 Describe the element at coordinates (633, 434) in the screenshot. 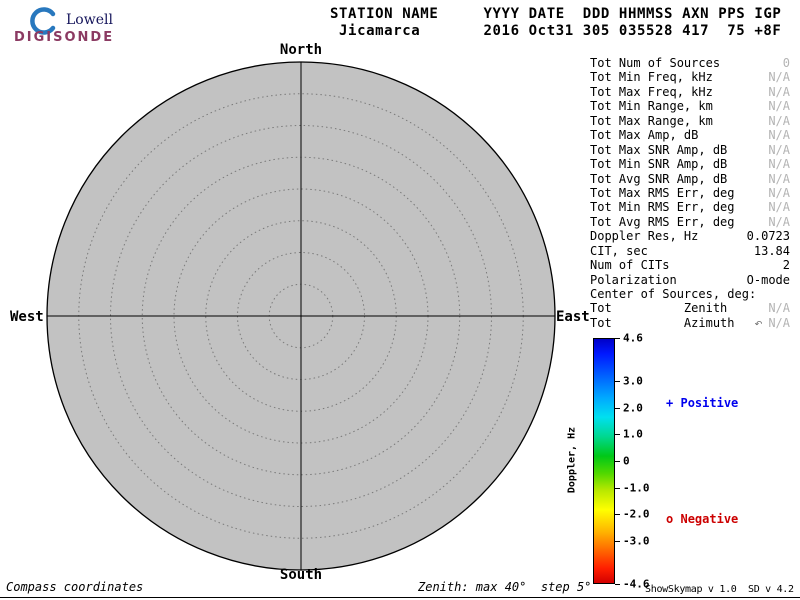

I see `colorbar-tick-label: 1.0` at that location.